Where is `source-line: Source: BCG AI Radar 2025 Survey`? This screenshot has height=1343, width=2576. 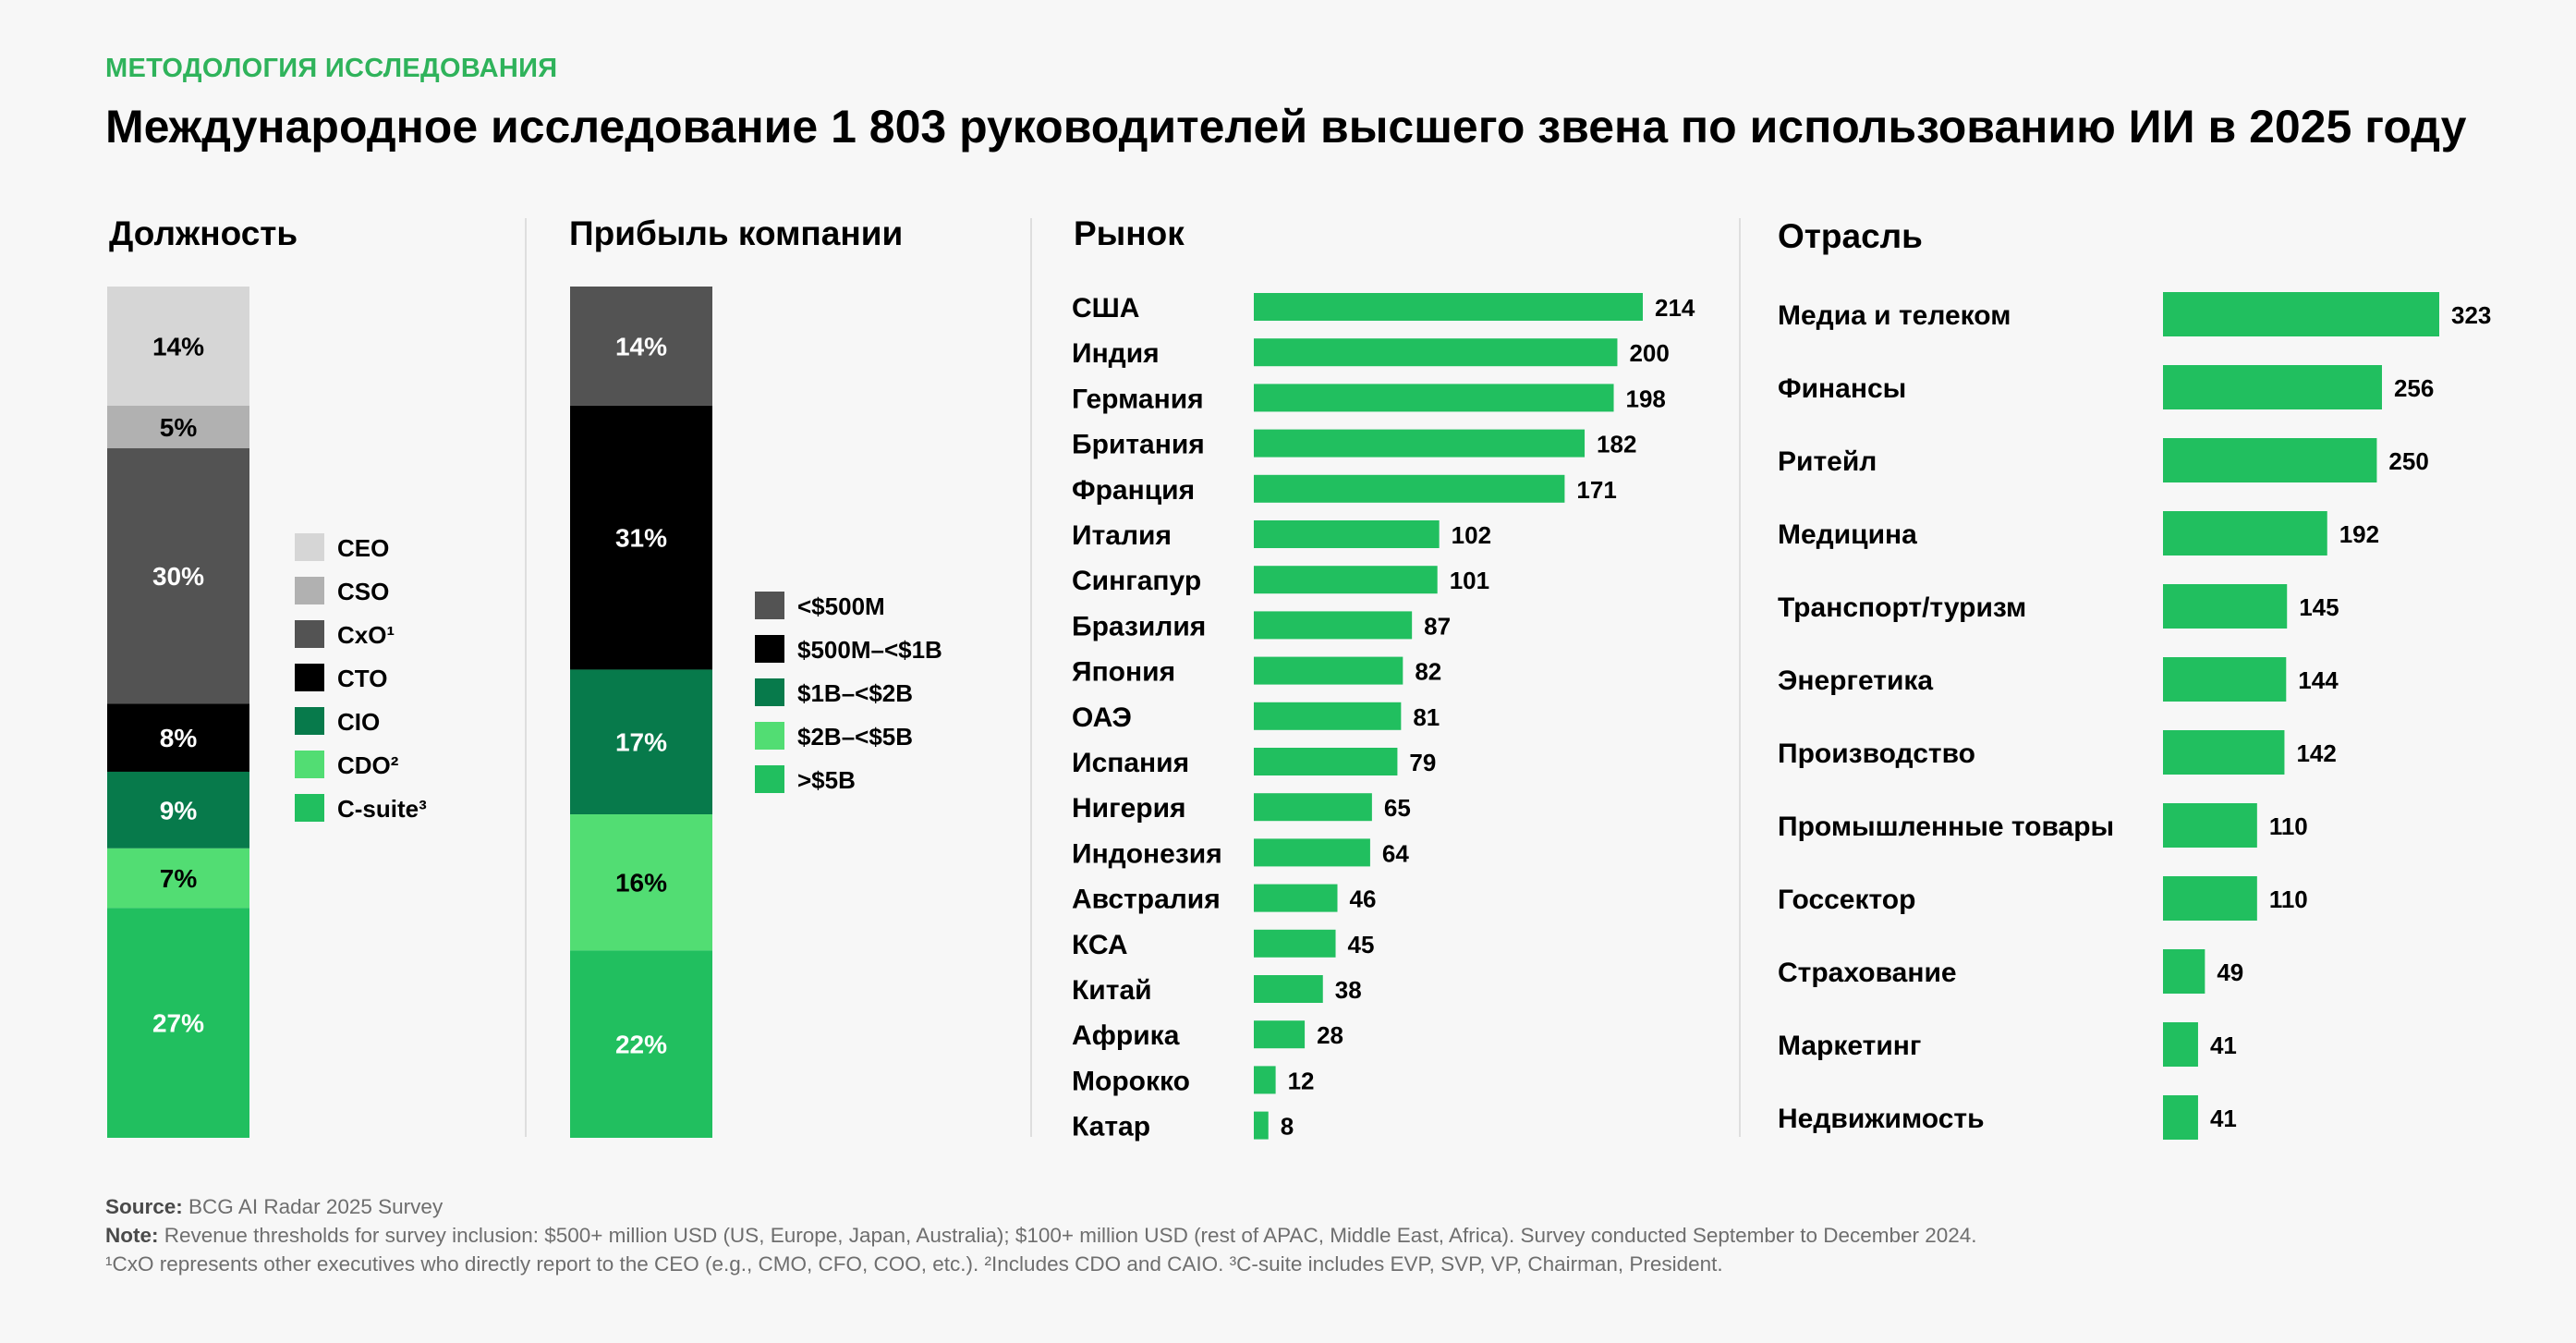 source-line: Source: BCG AI Radar 2025 Survey is located at coordinates (274, 1206).